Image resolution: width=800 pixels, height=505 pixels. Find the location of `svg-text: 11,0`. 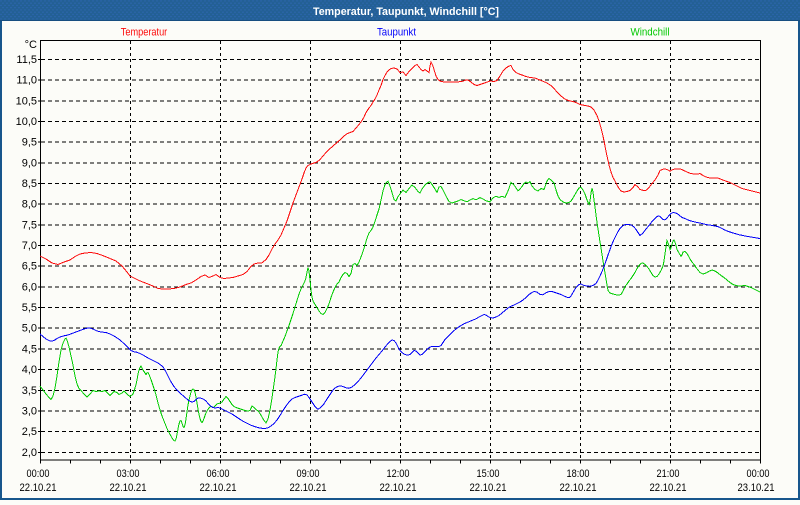

svg-text: 11,0 is located at coordinates (26, 81).